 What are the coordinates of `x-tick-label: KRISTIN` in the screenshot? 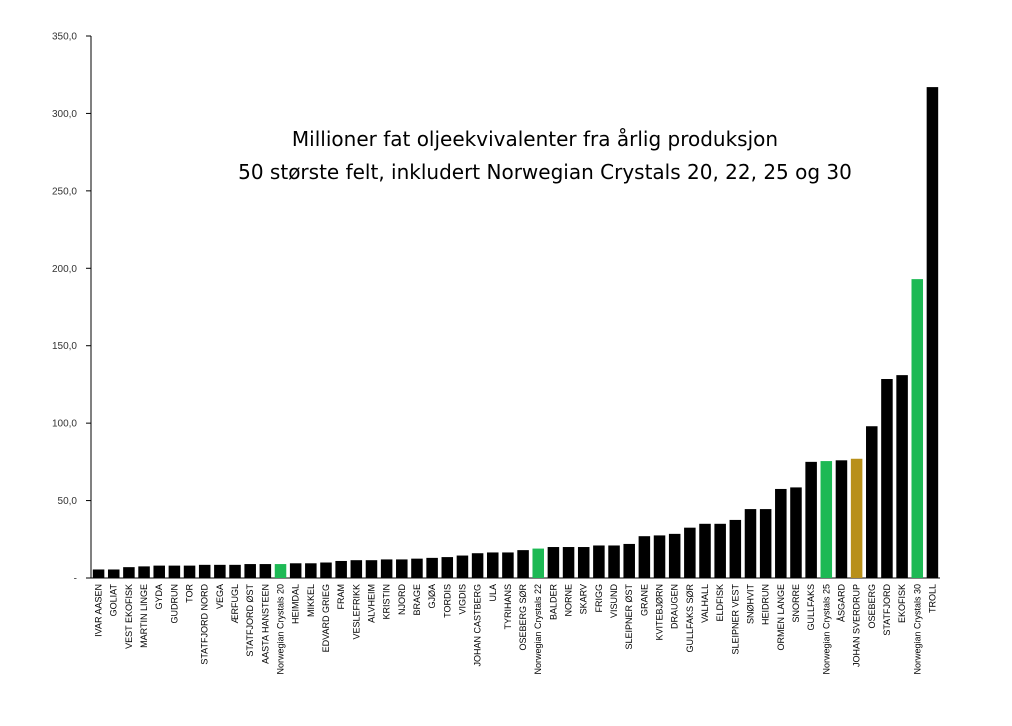 It's located at (387, 602).